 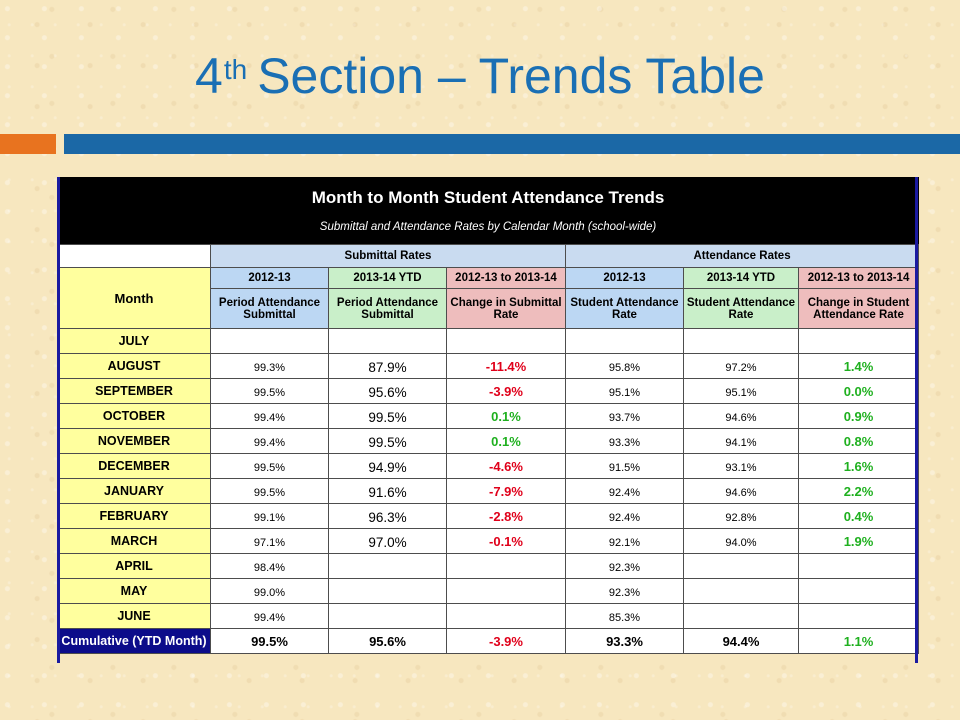 What do you see at coordinates (387, 491) in the screenshot?
I see `submittal-2013-14-cell: 91.6%` at bounding box center [387, 491].